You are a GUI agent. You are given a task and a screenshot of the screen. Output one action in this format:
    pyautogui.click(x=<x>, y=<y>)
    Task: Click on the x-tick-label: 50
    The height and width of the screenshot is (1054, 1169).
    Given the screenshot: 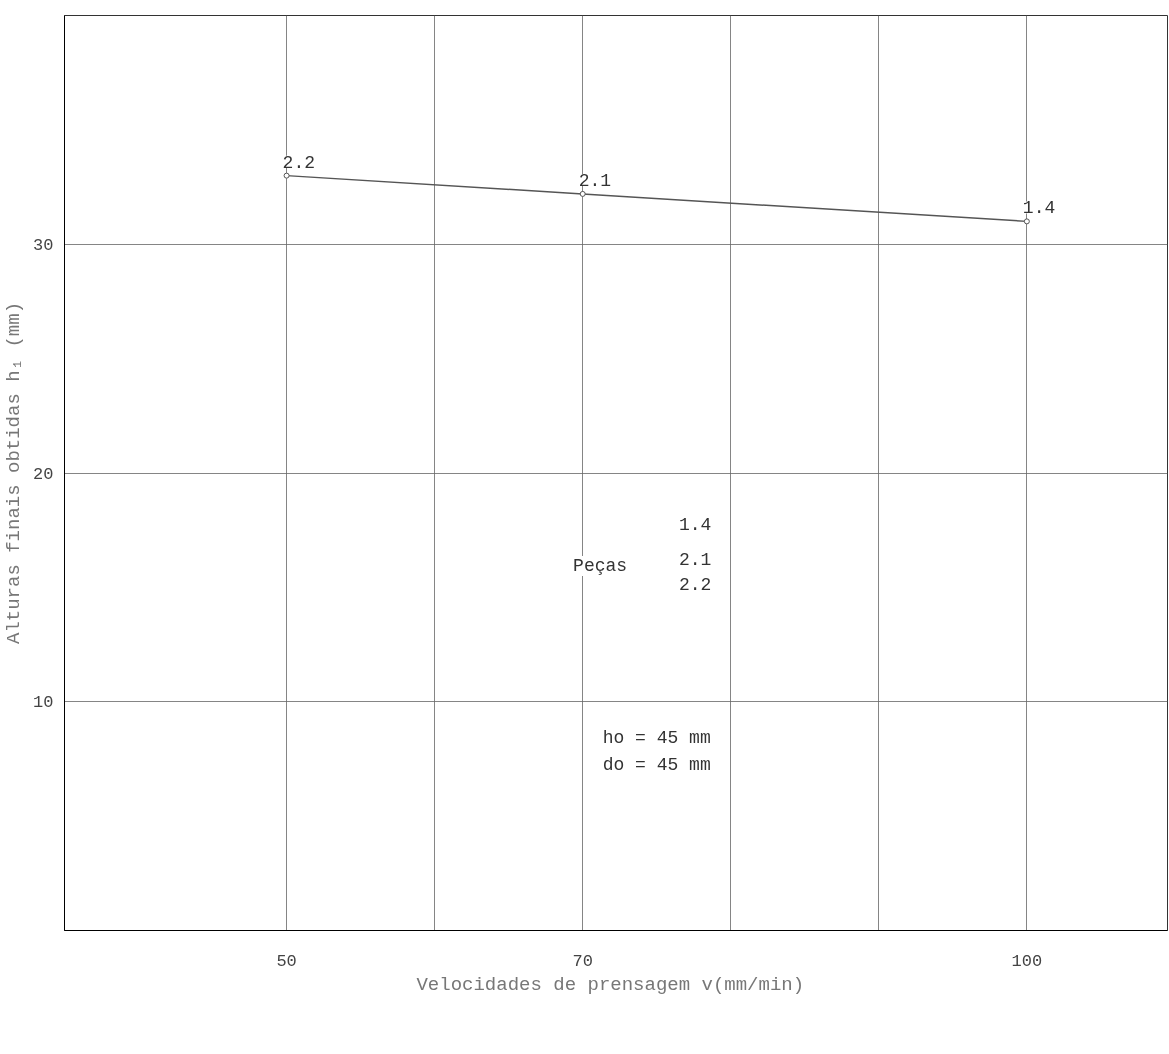 What is the action you would take?
    pyautogui.click(x=286, y=961)
    